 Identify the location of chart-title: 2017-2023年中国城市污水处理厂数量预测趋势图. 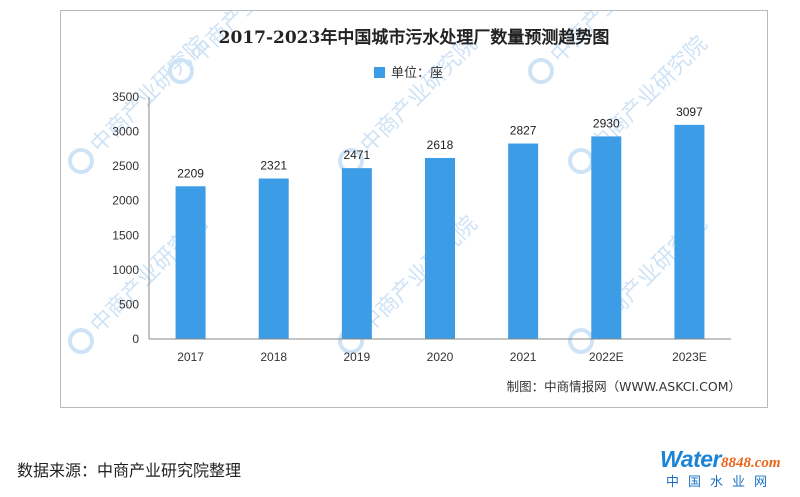
(414, 37).